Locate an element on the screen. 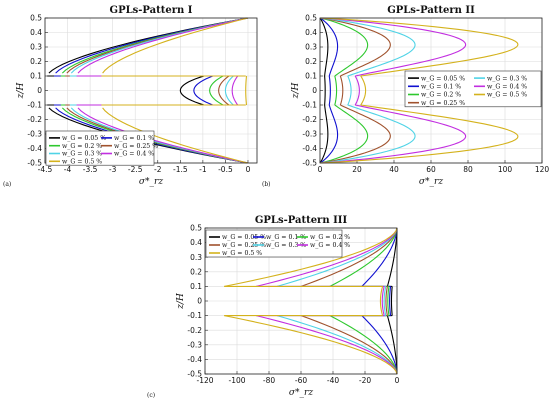 Image resolution: width=550 pixels, height=410 pixels. x-tick-label: -60 is located at coordinates (301, 380).